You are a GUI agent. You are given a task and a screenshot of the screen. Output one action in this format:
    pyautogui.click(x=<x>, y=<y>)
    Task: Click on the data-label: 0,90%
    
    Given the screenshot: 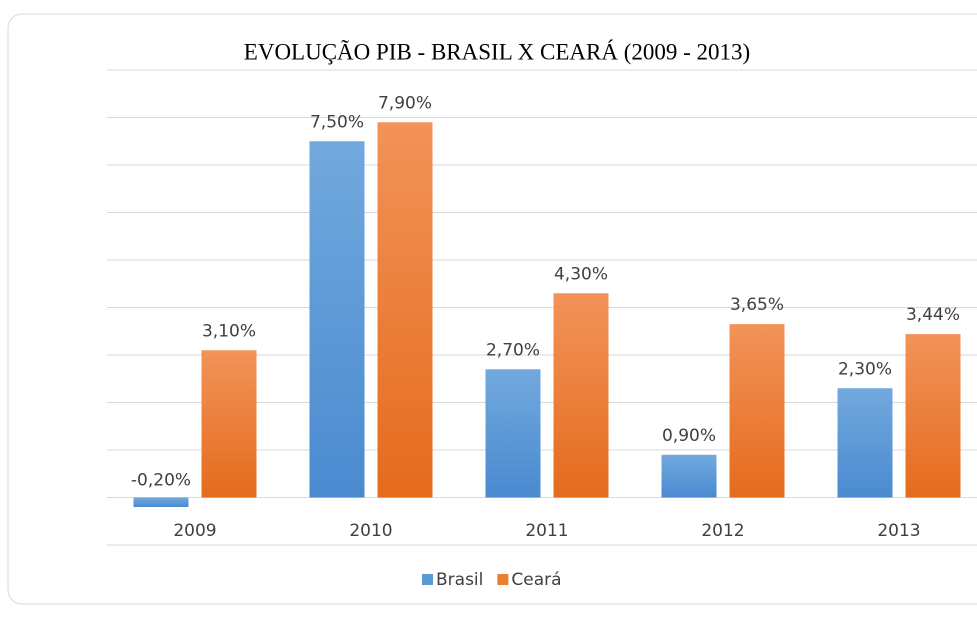 What is the action you would take?
    pyautogui.click(x=689, y=436)
    